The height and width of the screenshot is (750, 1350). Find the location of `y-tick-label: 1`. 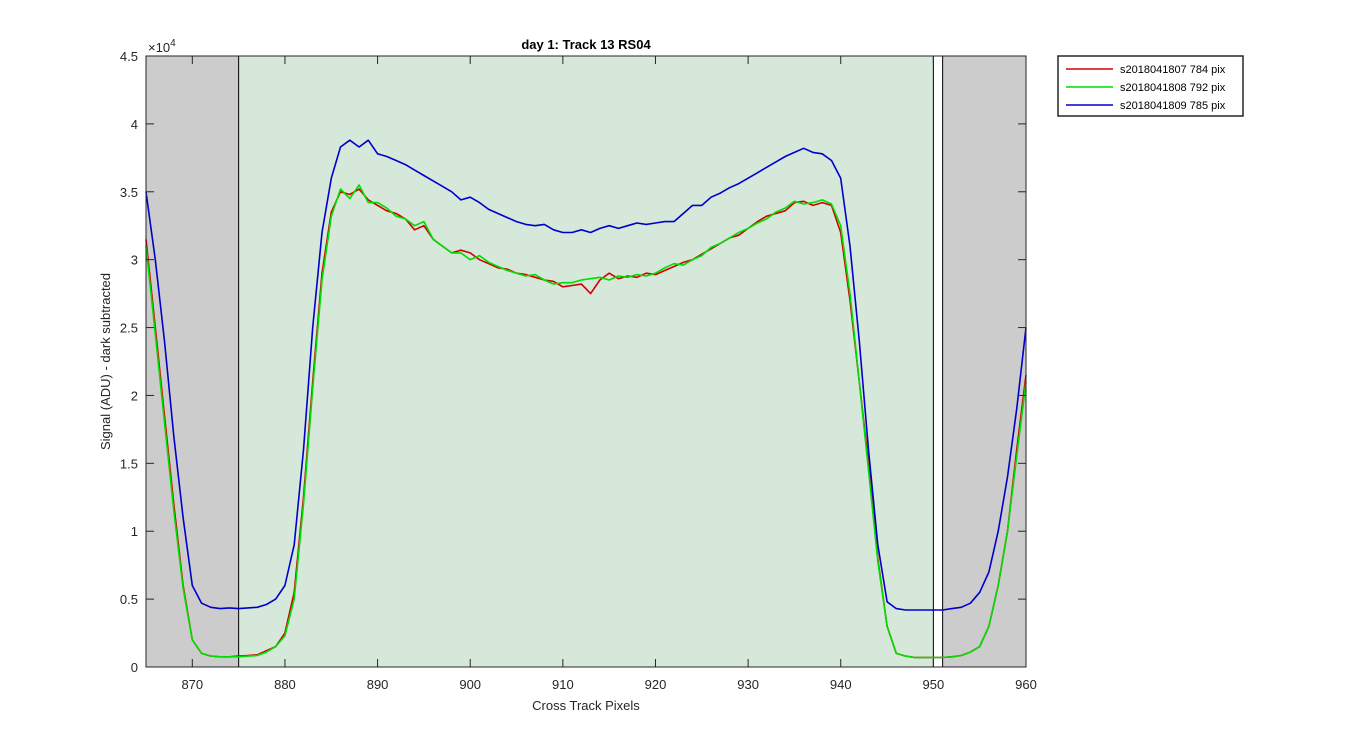

y-tick-label: 1 is located at coordinates (134, 531).